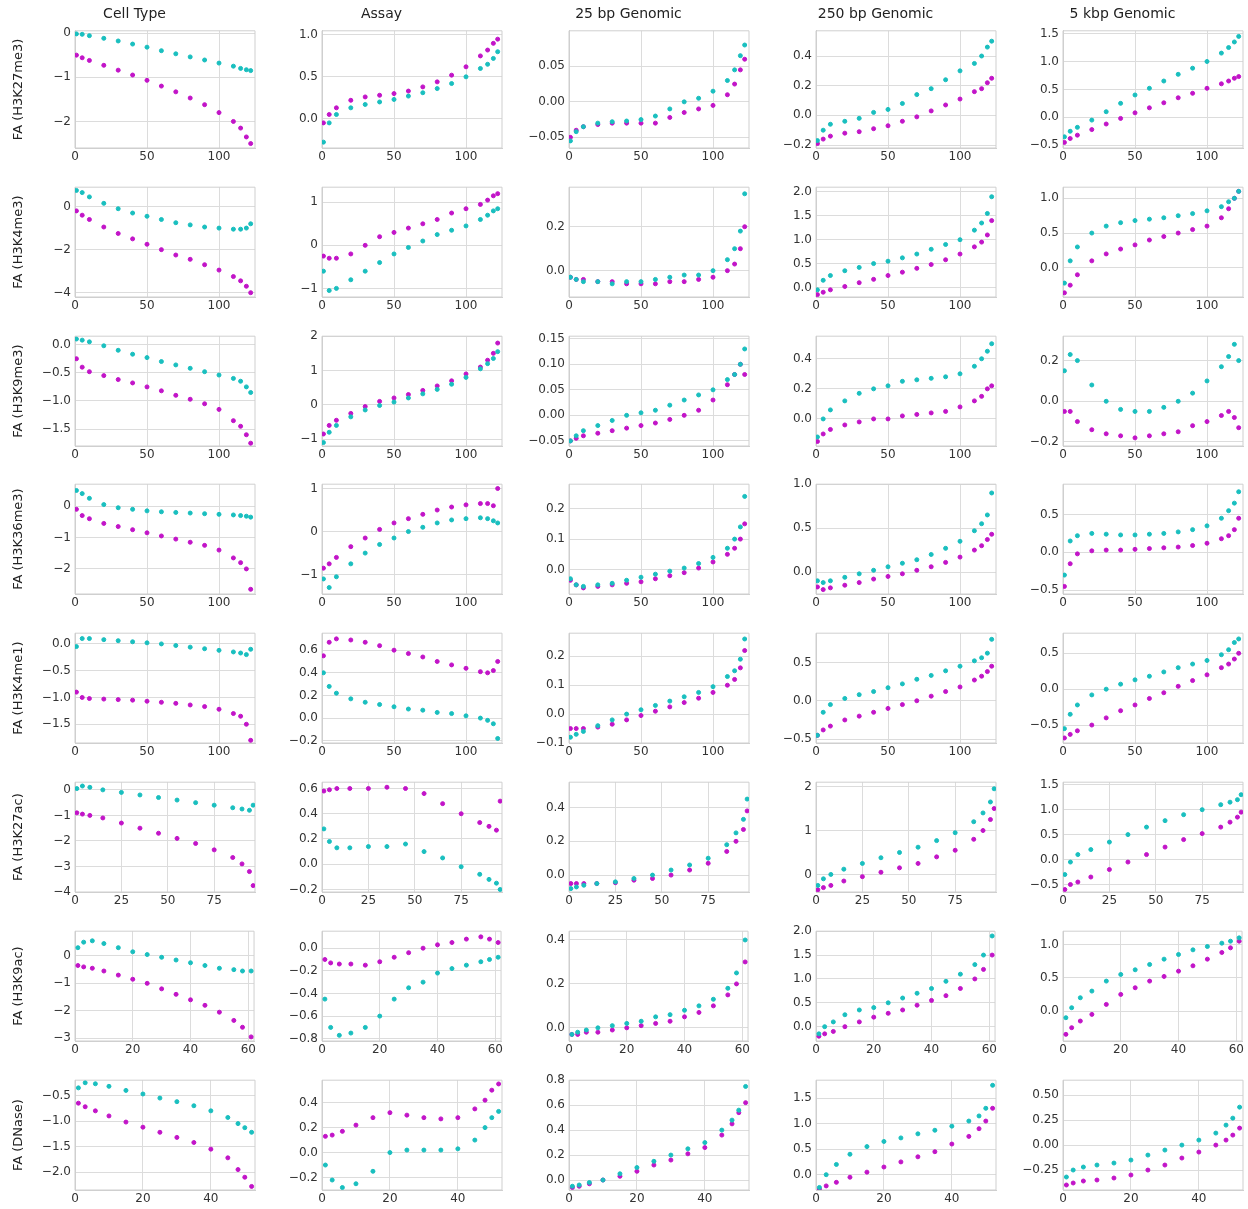  What do you see at coordinates (18, 688) in the screenshot?
I see `y-axis-title: FA (H3K4me1)` at bounding box center [18, 688].